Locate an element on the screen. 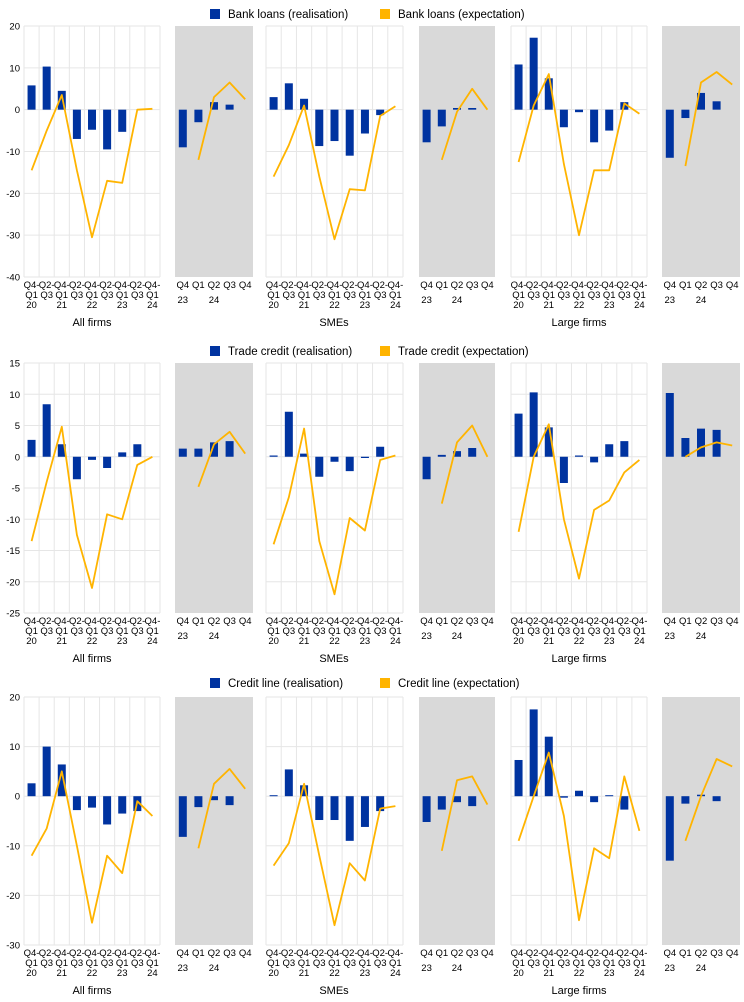 The image size is (744, 1002). y-tick-label: 10 is located at coordinates (14, 395).